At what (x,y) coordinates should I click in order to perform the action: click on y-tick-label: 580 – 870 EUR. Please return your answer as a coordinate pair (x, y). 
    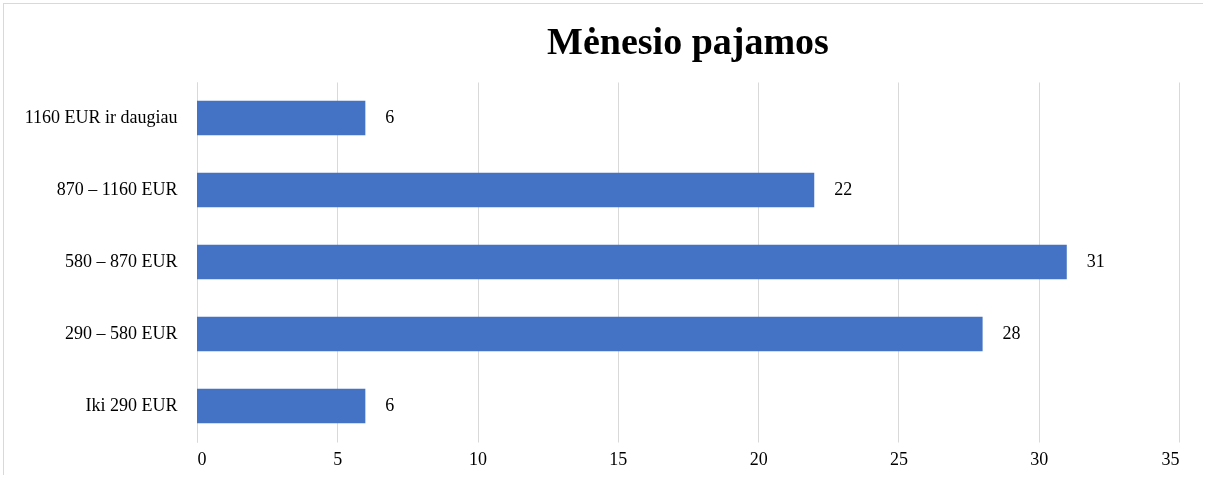
    Looking at the image, I should click on (121, 261).